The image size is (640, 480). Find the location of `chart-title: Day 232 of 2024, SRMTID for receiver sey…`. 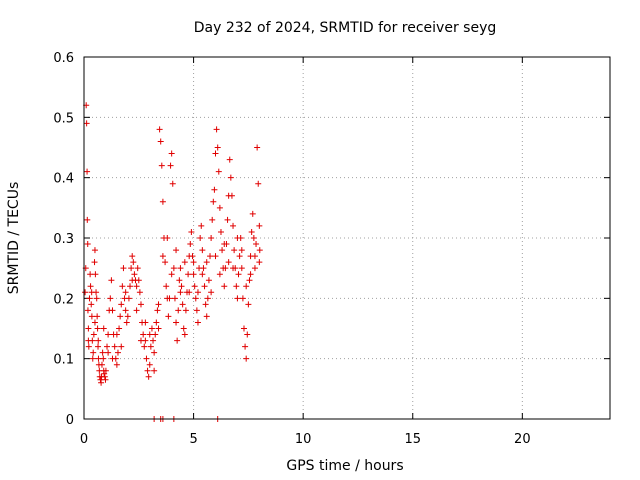

chart-title: Day 232 of 2024, SRMTID for receiver sey… is located at coordinates (345, 28).